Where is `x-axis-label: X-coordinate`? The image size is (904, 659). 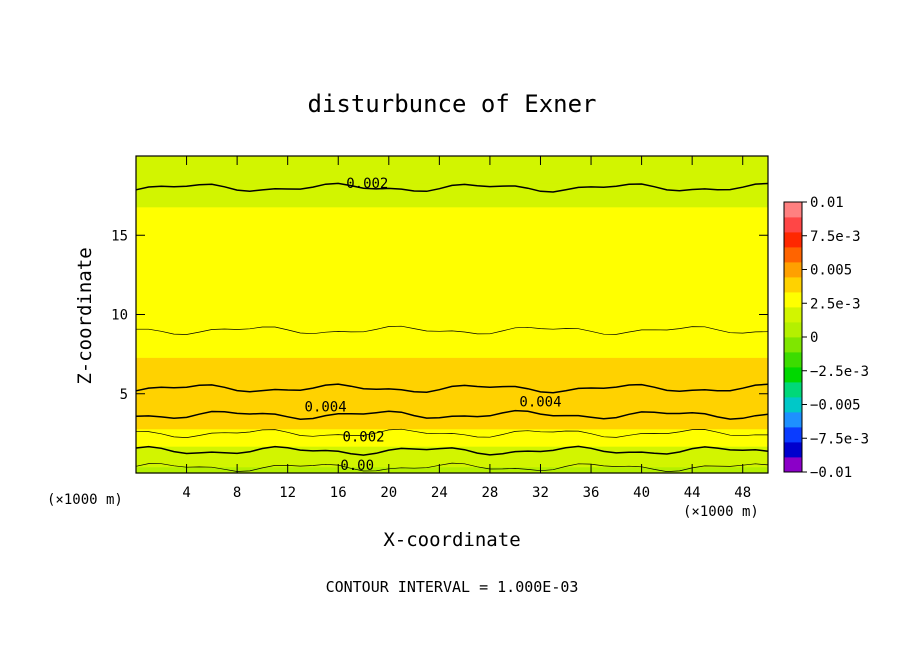
x-axis-label: X-coordinate is located at coordinates (451, 540).